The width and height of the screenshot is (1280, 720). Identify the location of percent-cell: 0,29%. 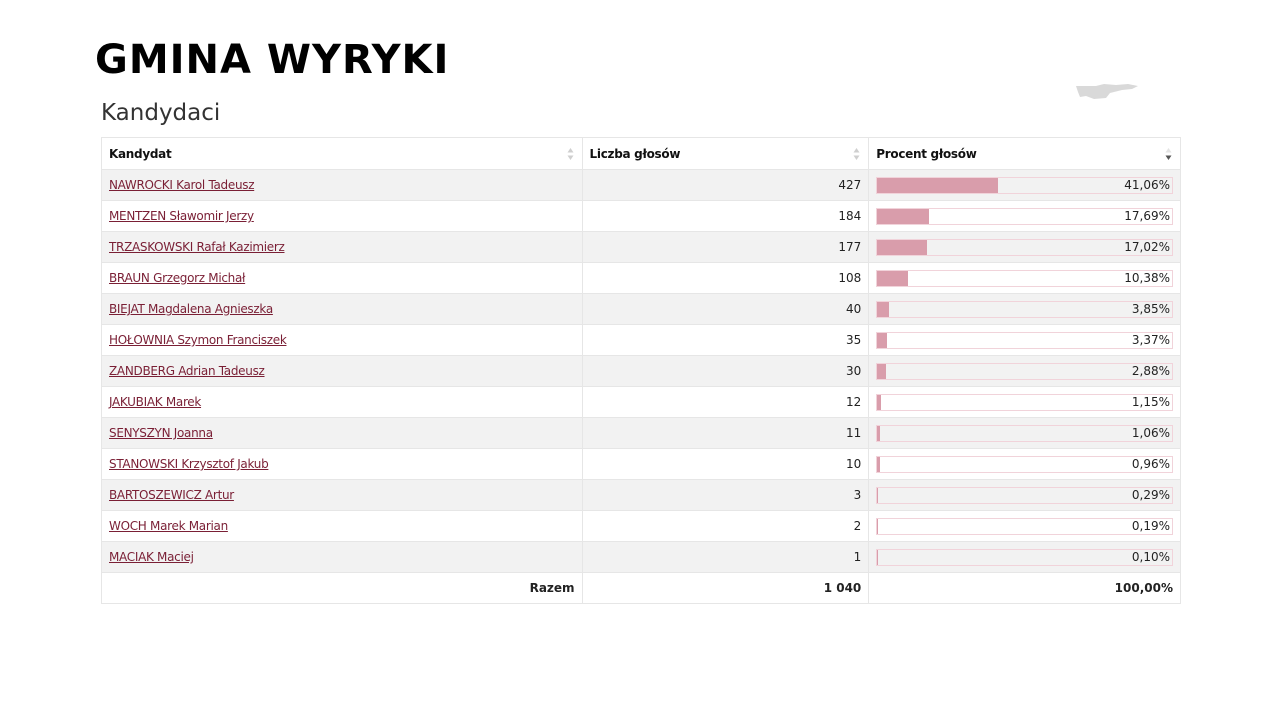
(1024, 495).